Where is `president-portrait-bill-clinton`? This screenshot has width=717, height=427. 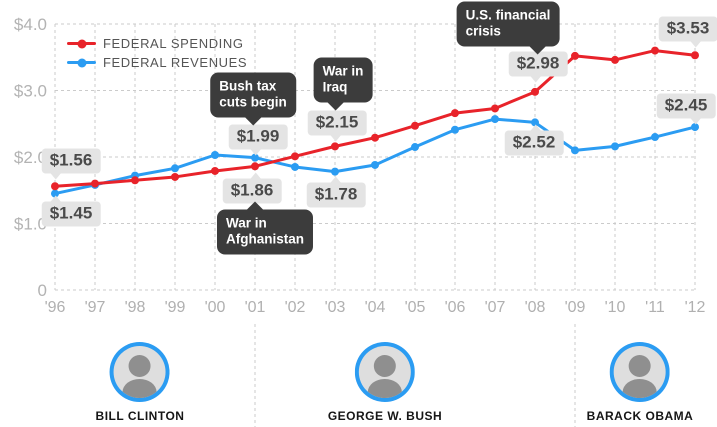
president-portrait-bill-clinton is located at coordinates (139, 372).